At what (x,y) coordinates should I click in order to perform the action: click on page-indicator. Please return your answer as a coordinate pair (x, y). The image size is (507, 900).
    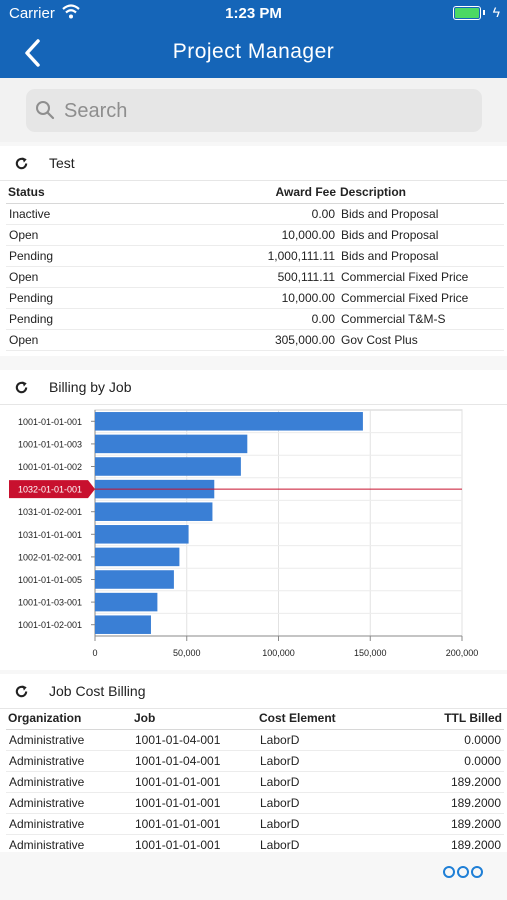
    Looking at the image, I should click on (463, 873).